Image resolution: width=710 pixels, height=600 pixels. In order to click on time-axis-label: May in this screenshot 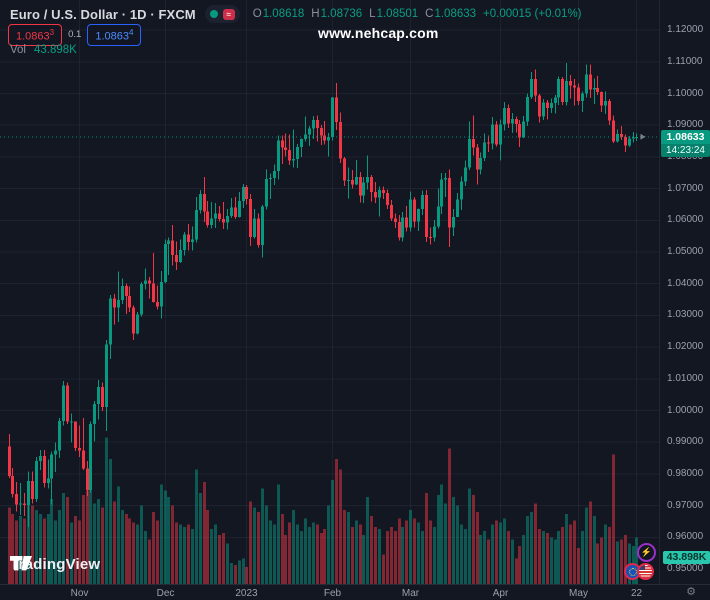, I will do `click(578, 593)`.